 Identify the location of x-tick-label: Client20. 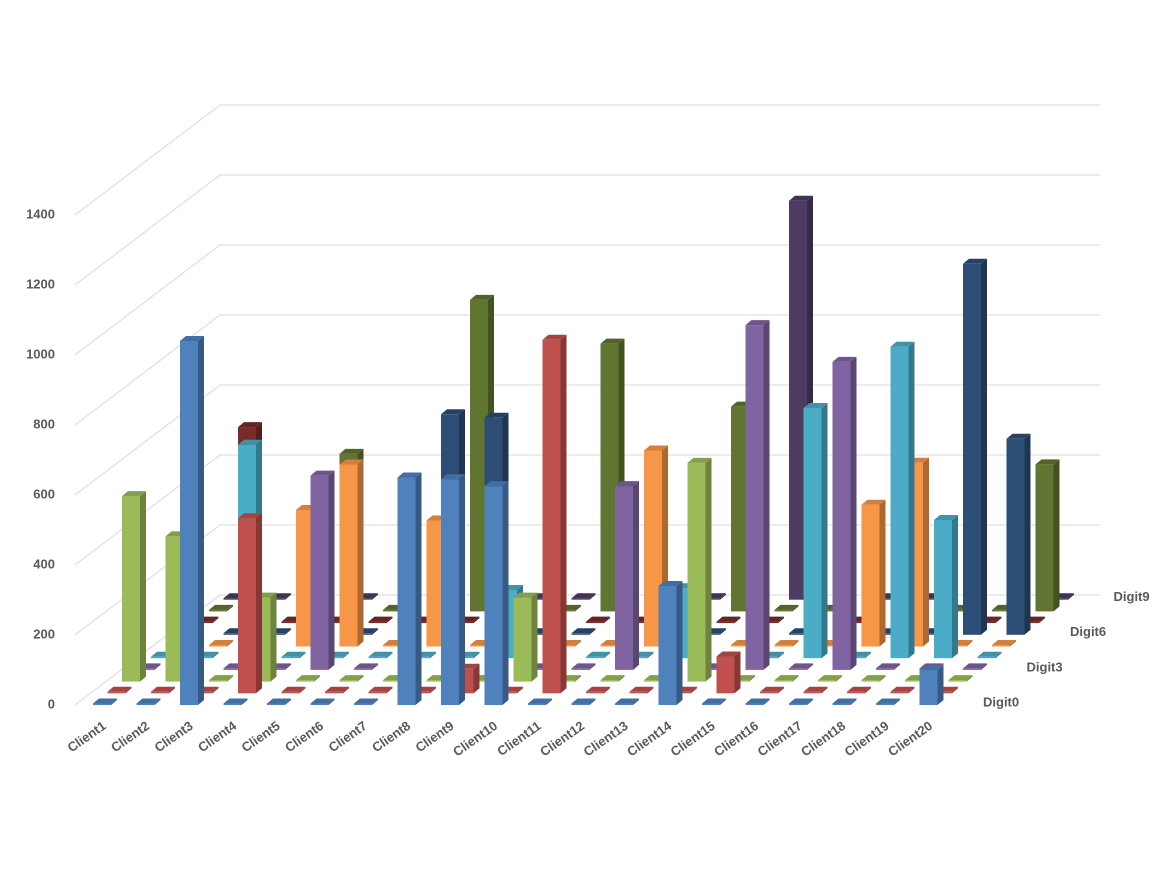
(910, 738).